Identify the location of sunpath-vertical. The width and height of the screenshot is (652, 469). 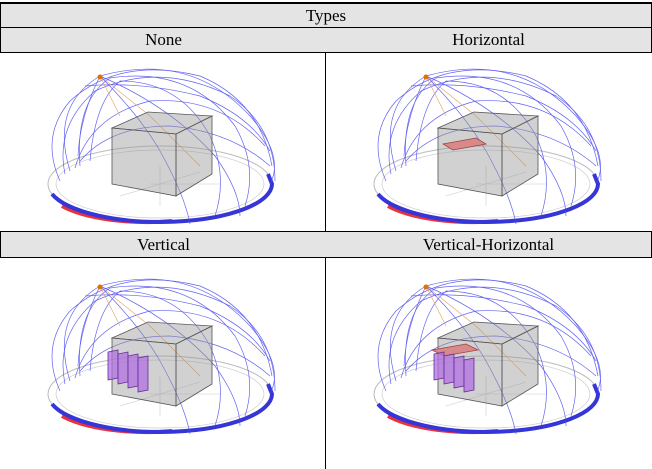
(161, 356).